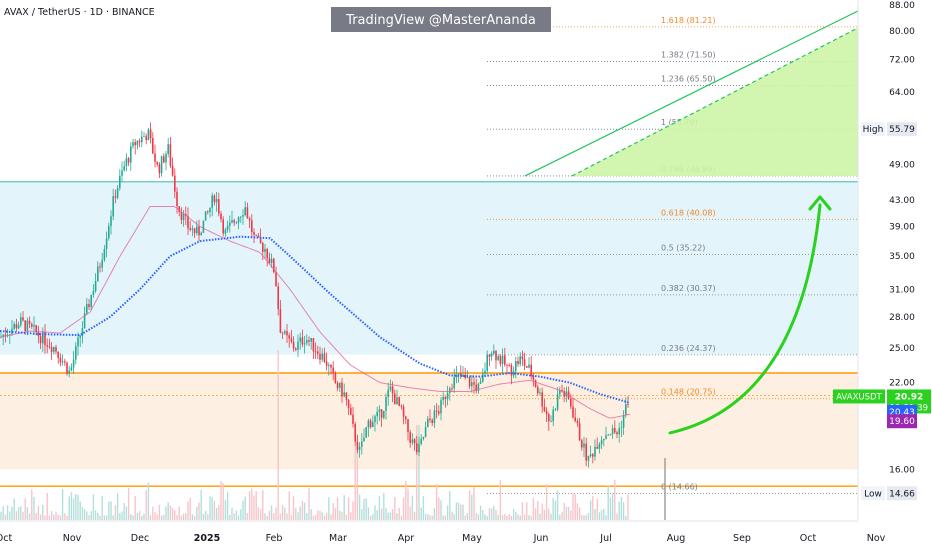 This screenshot has width=932, height=550. What do you see at coordinates (472, 538) in the screenshot?
I see `x-tick-label: May` at bounding box center [472, 538].